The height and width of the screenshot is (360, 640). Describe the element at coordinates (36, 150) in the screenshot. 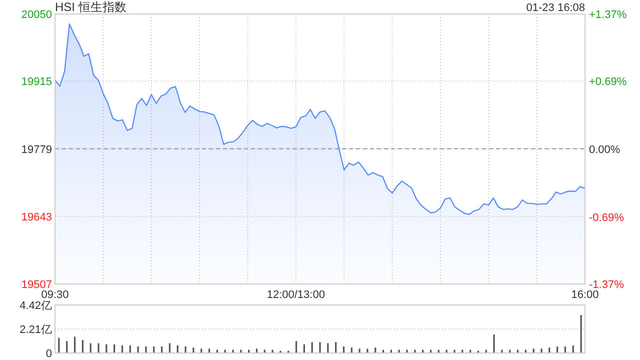

I see `y-tick-label: 19779` at that location.